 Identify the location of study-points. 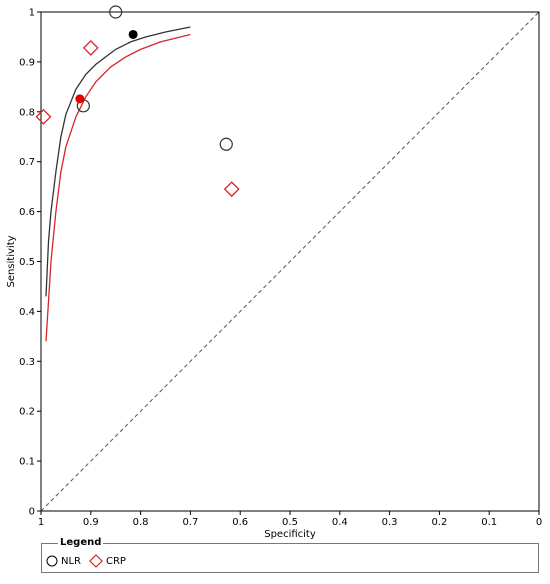
(137, 101).